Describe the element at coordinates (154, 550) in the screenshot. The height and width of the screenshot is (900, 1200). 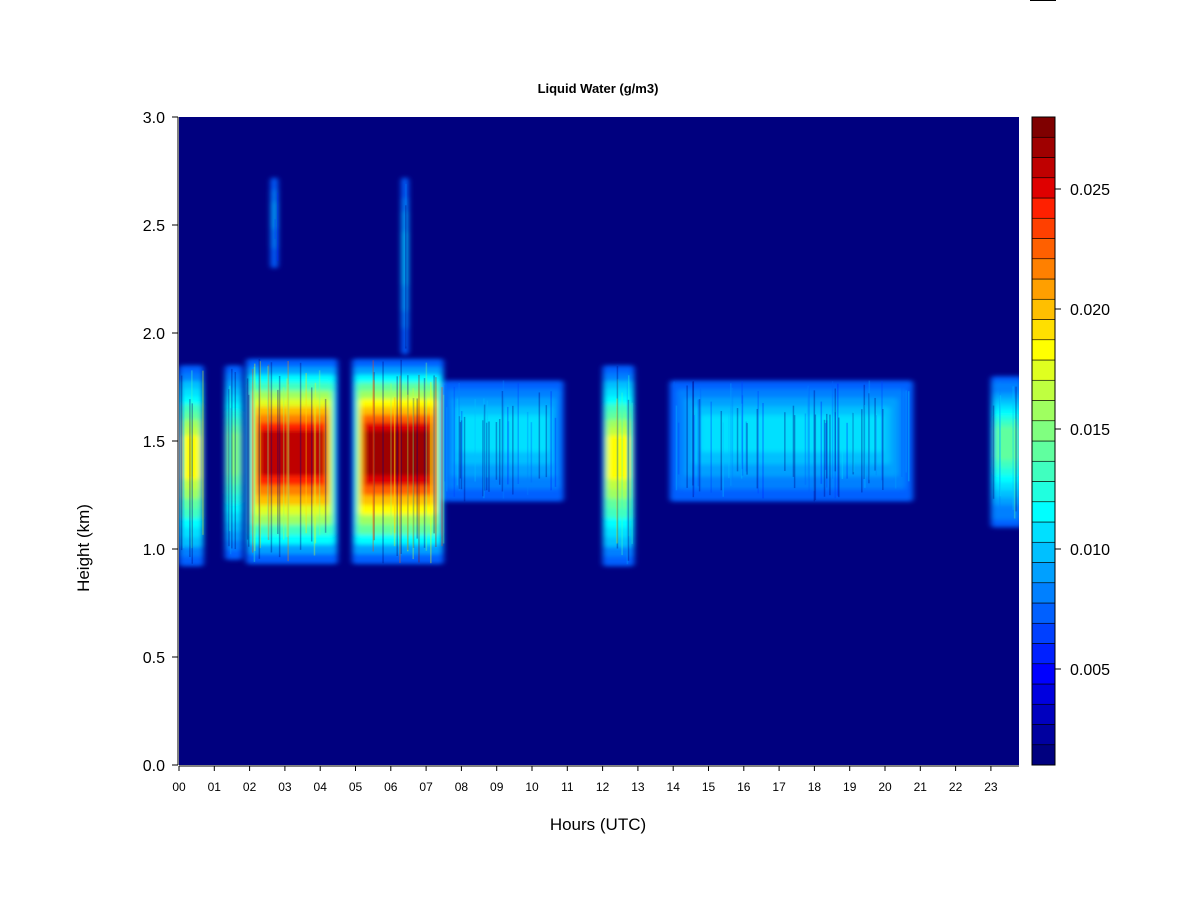
I see `y-tick-label: 1.0` at that location.